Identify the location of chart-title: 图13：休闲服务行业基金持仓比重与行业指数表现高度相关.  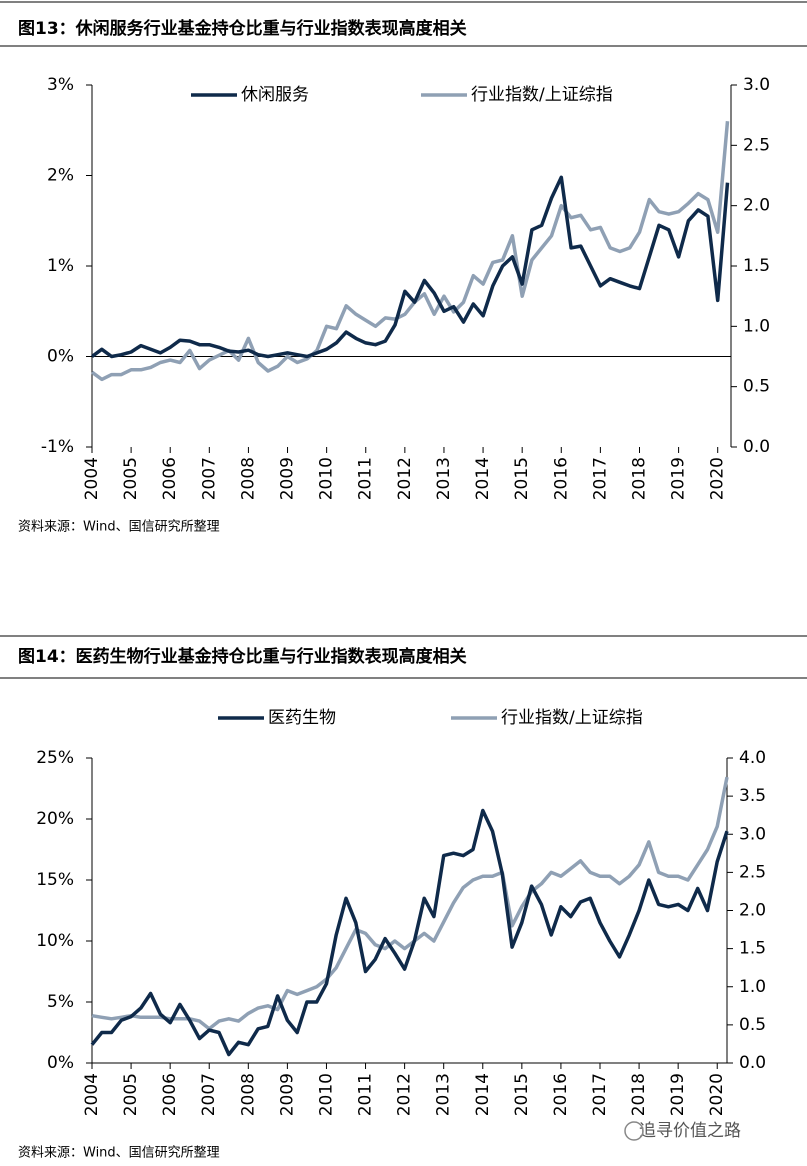
(242, 28).